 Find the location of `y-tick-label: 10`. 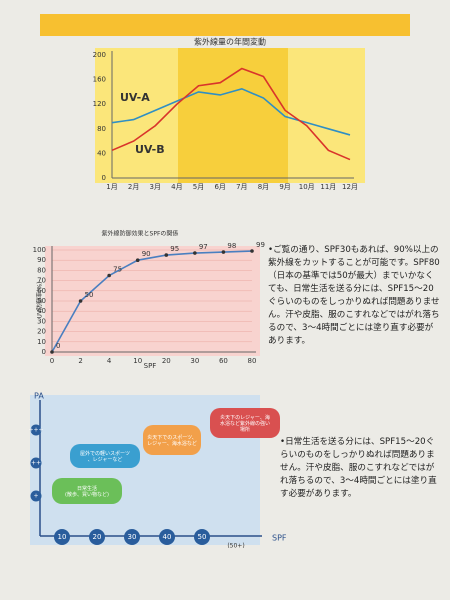

y-tick-label: 10 is located at coordinates (41, 342).